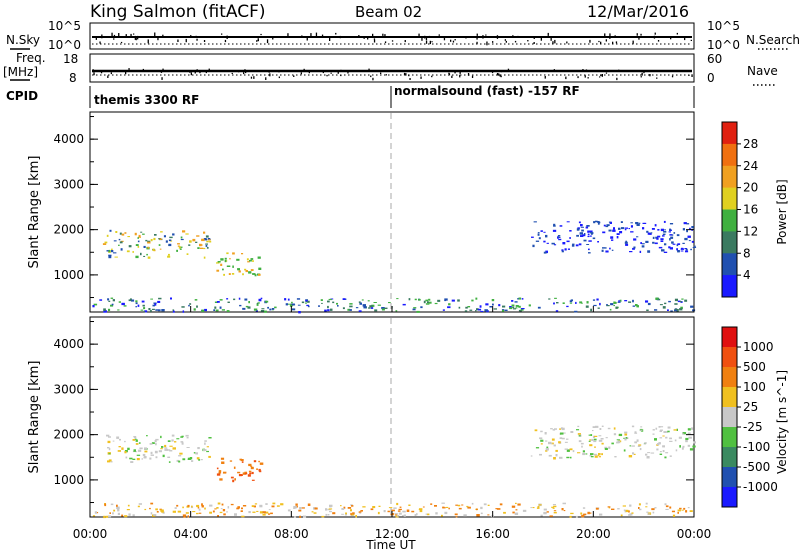  What do you see at coordinates (68, 389) in the screenshot?
I see `y-tick-label: 3000` at bounding box center [68, 389].